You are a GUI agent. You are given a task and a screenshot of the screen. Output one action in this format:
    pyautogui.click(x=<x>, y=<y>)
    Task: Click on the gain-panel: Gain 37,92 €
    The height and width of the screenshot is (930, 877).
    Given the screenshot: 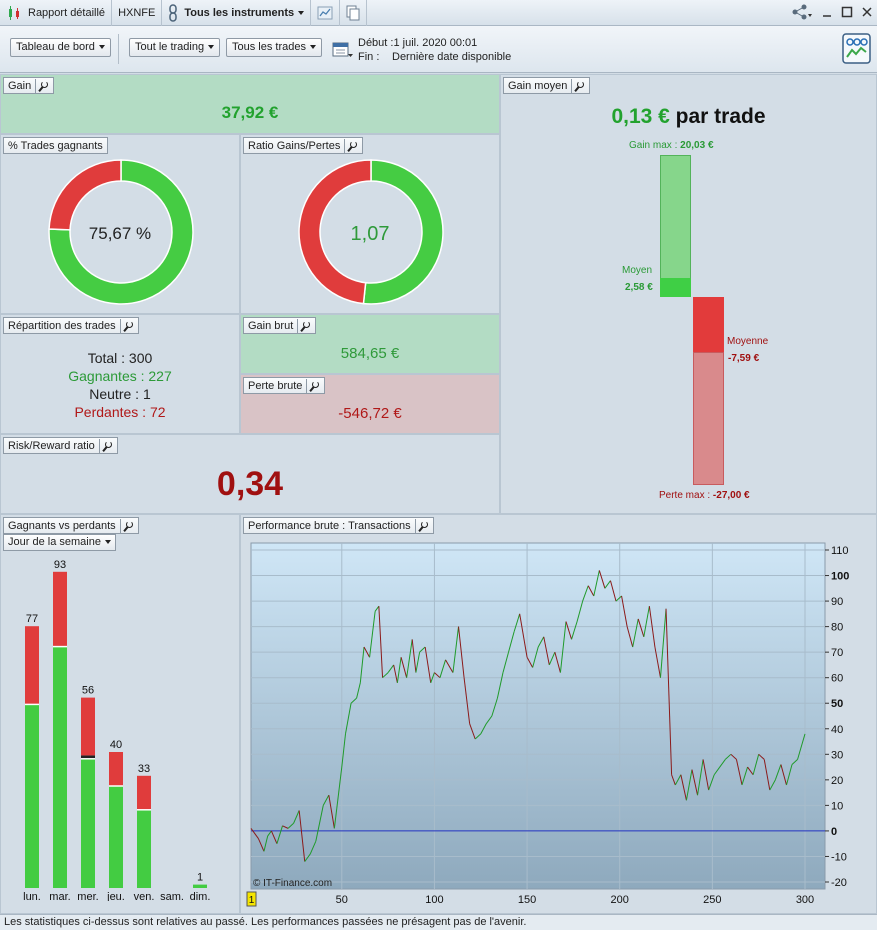 What is the action you would take?
    pyautogui.click(x=250, y=104)
    